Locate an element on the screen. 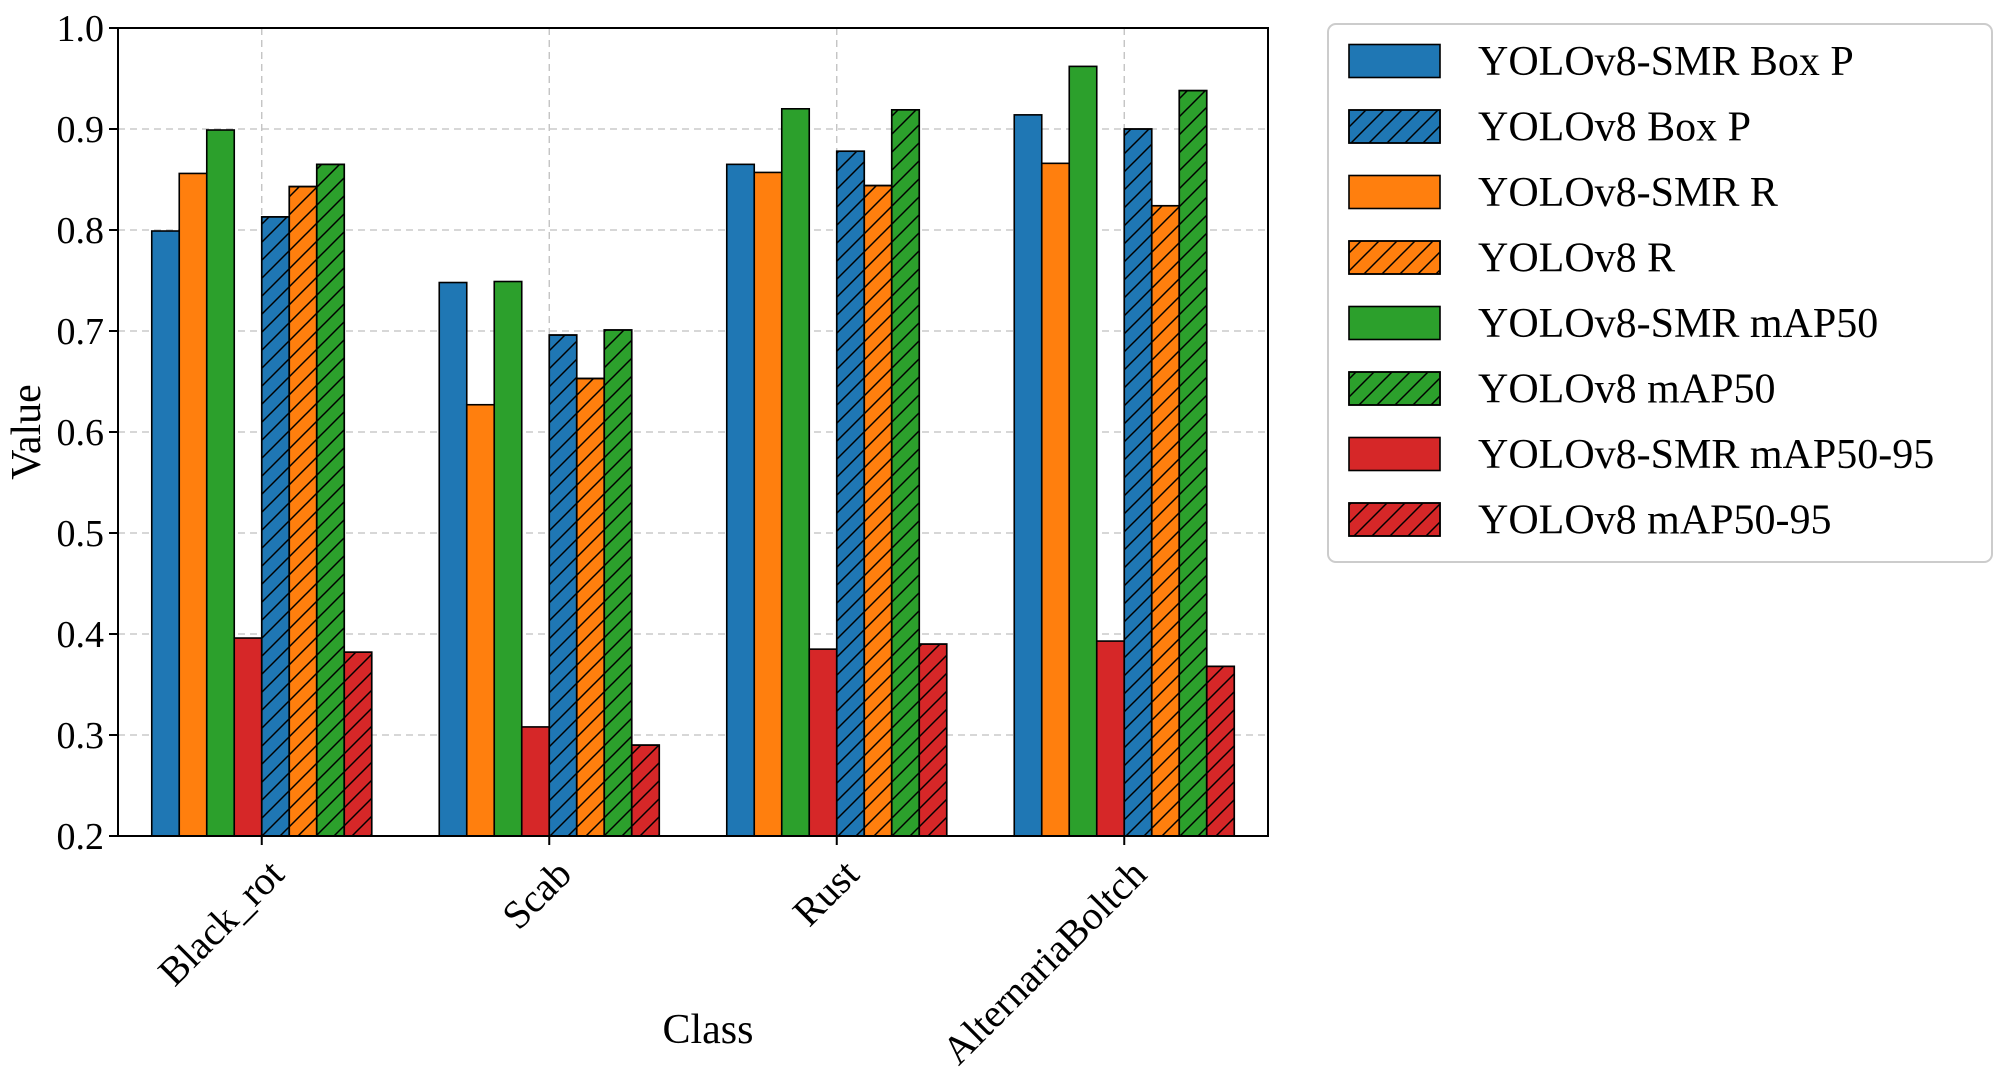 This screenshot has width=2000, height=1069. legend-entry-label: YOLOv8 Box P is located at coordinates (1614, 128).